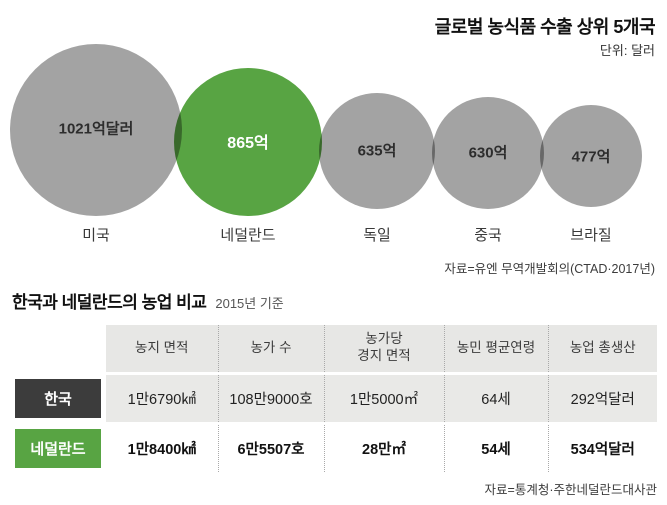 The width and height of the screenshot is (667, 505). Describe the element at coordinates (162, 447) in the screenshot. I see `nl-farmland-area: 1만8400㎢` at that location.